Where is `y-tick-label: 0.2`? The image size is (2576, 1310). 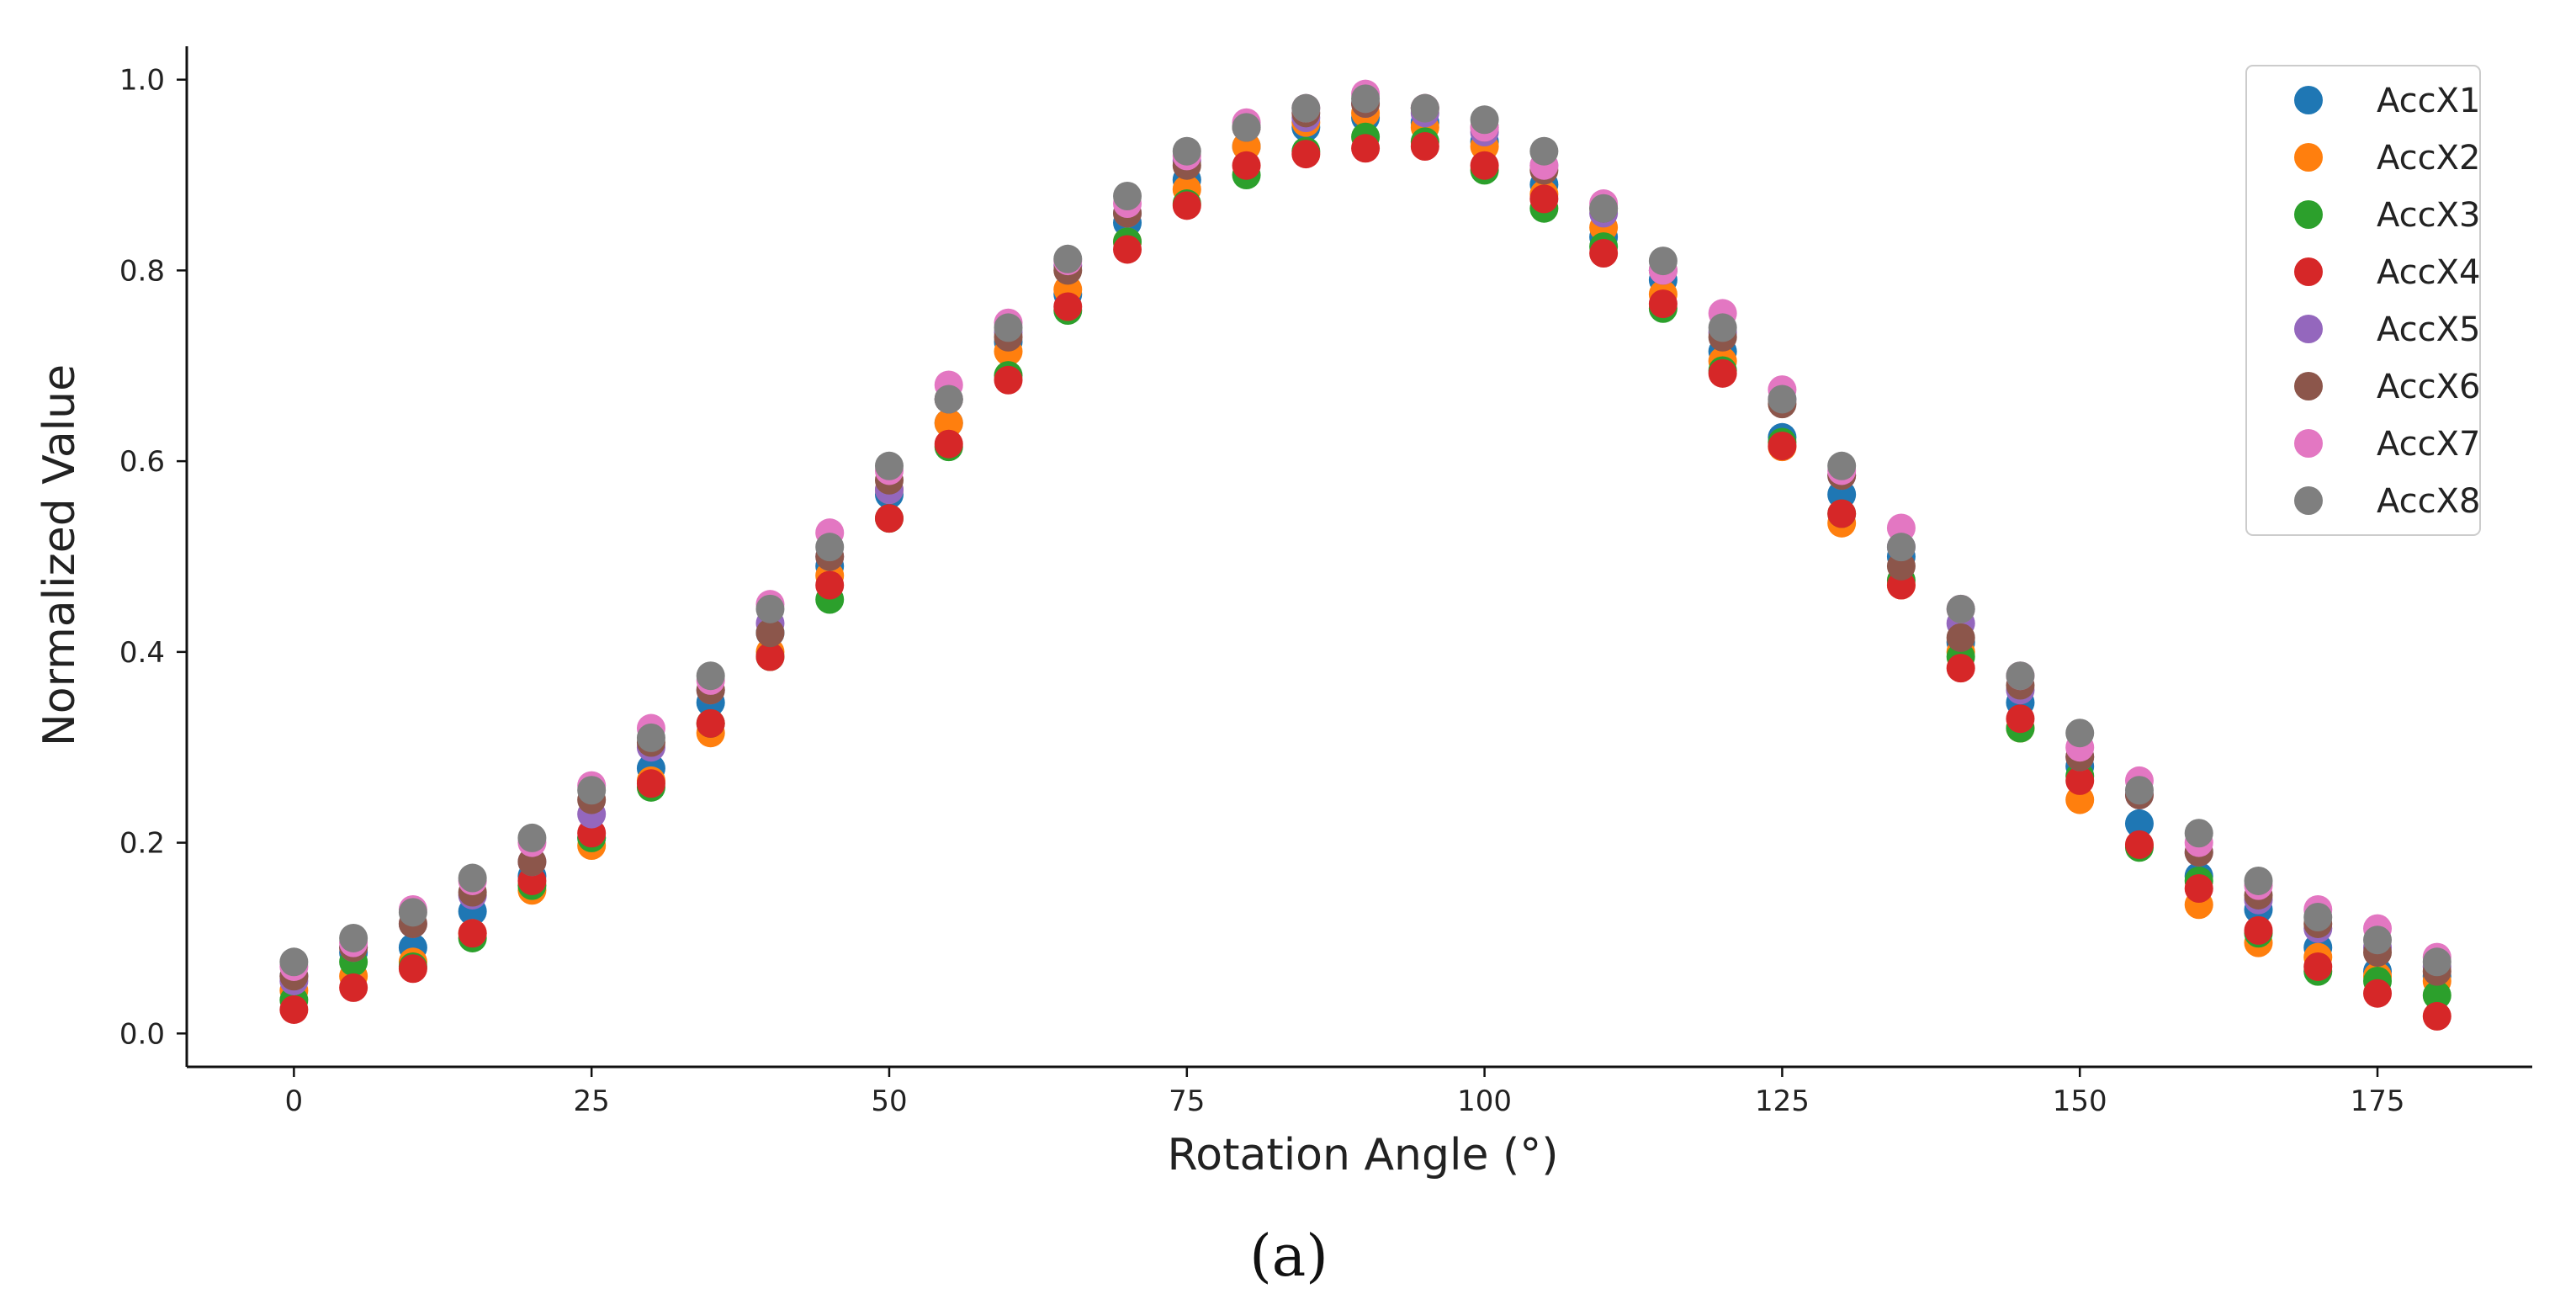 y-tick-label: 0.2 is located at coordinates (142, 844).